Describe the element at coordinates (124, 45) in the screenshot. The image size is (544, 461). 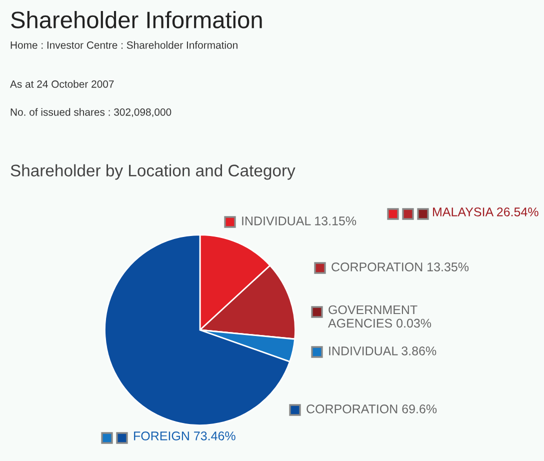
I see `chart-subtitle: Home : Investor Centre : Shareholder Information` at that location.